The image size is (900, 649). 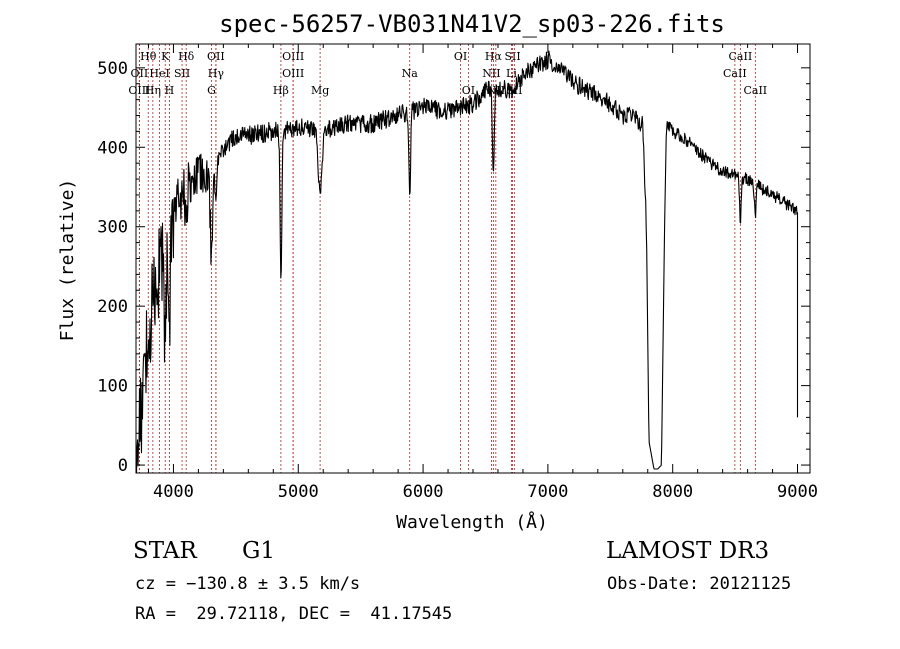 What do you see at coordinates (148, 56) in the screenshot?
I see `line-label: Hθ` at bounding box center [148, 56].